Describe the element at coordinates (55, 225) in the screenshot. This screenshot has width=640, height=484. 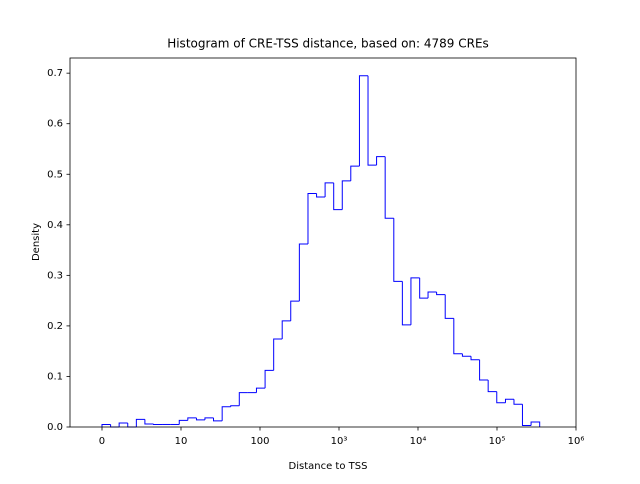
I see `y-tick-label: 0.4` at that location.